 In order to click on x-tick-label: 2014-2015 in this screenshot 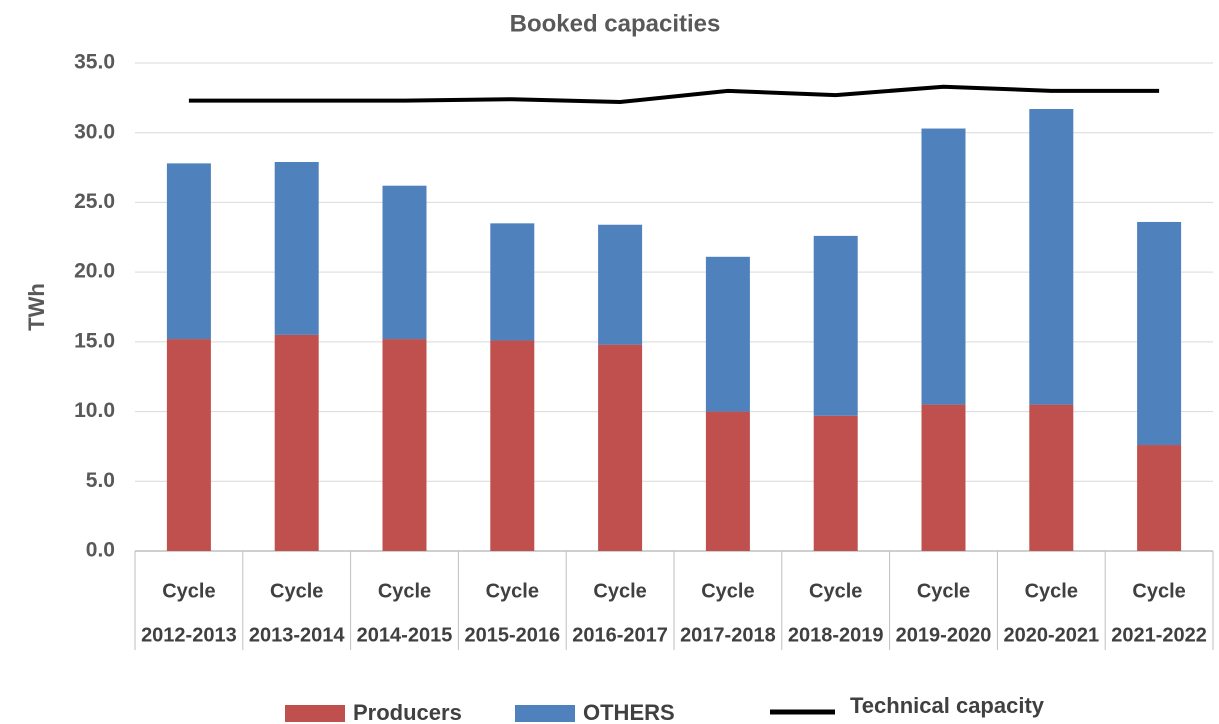, I will do `click(405, 635)`.